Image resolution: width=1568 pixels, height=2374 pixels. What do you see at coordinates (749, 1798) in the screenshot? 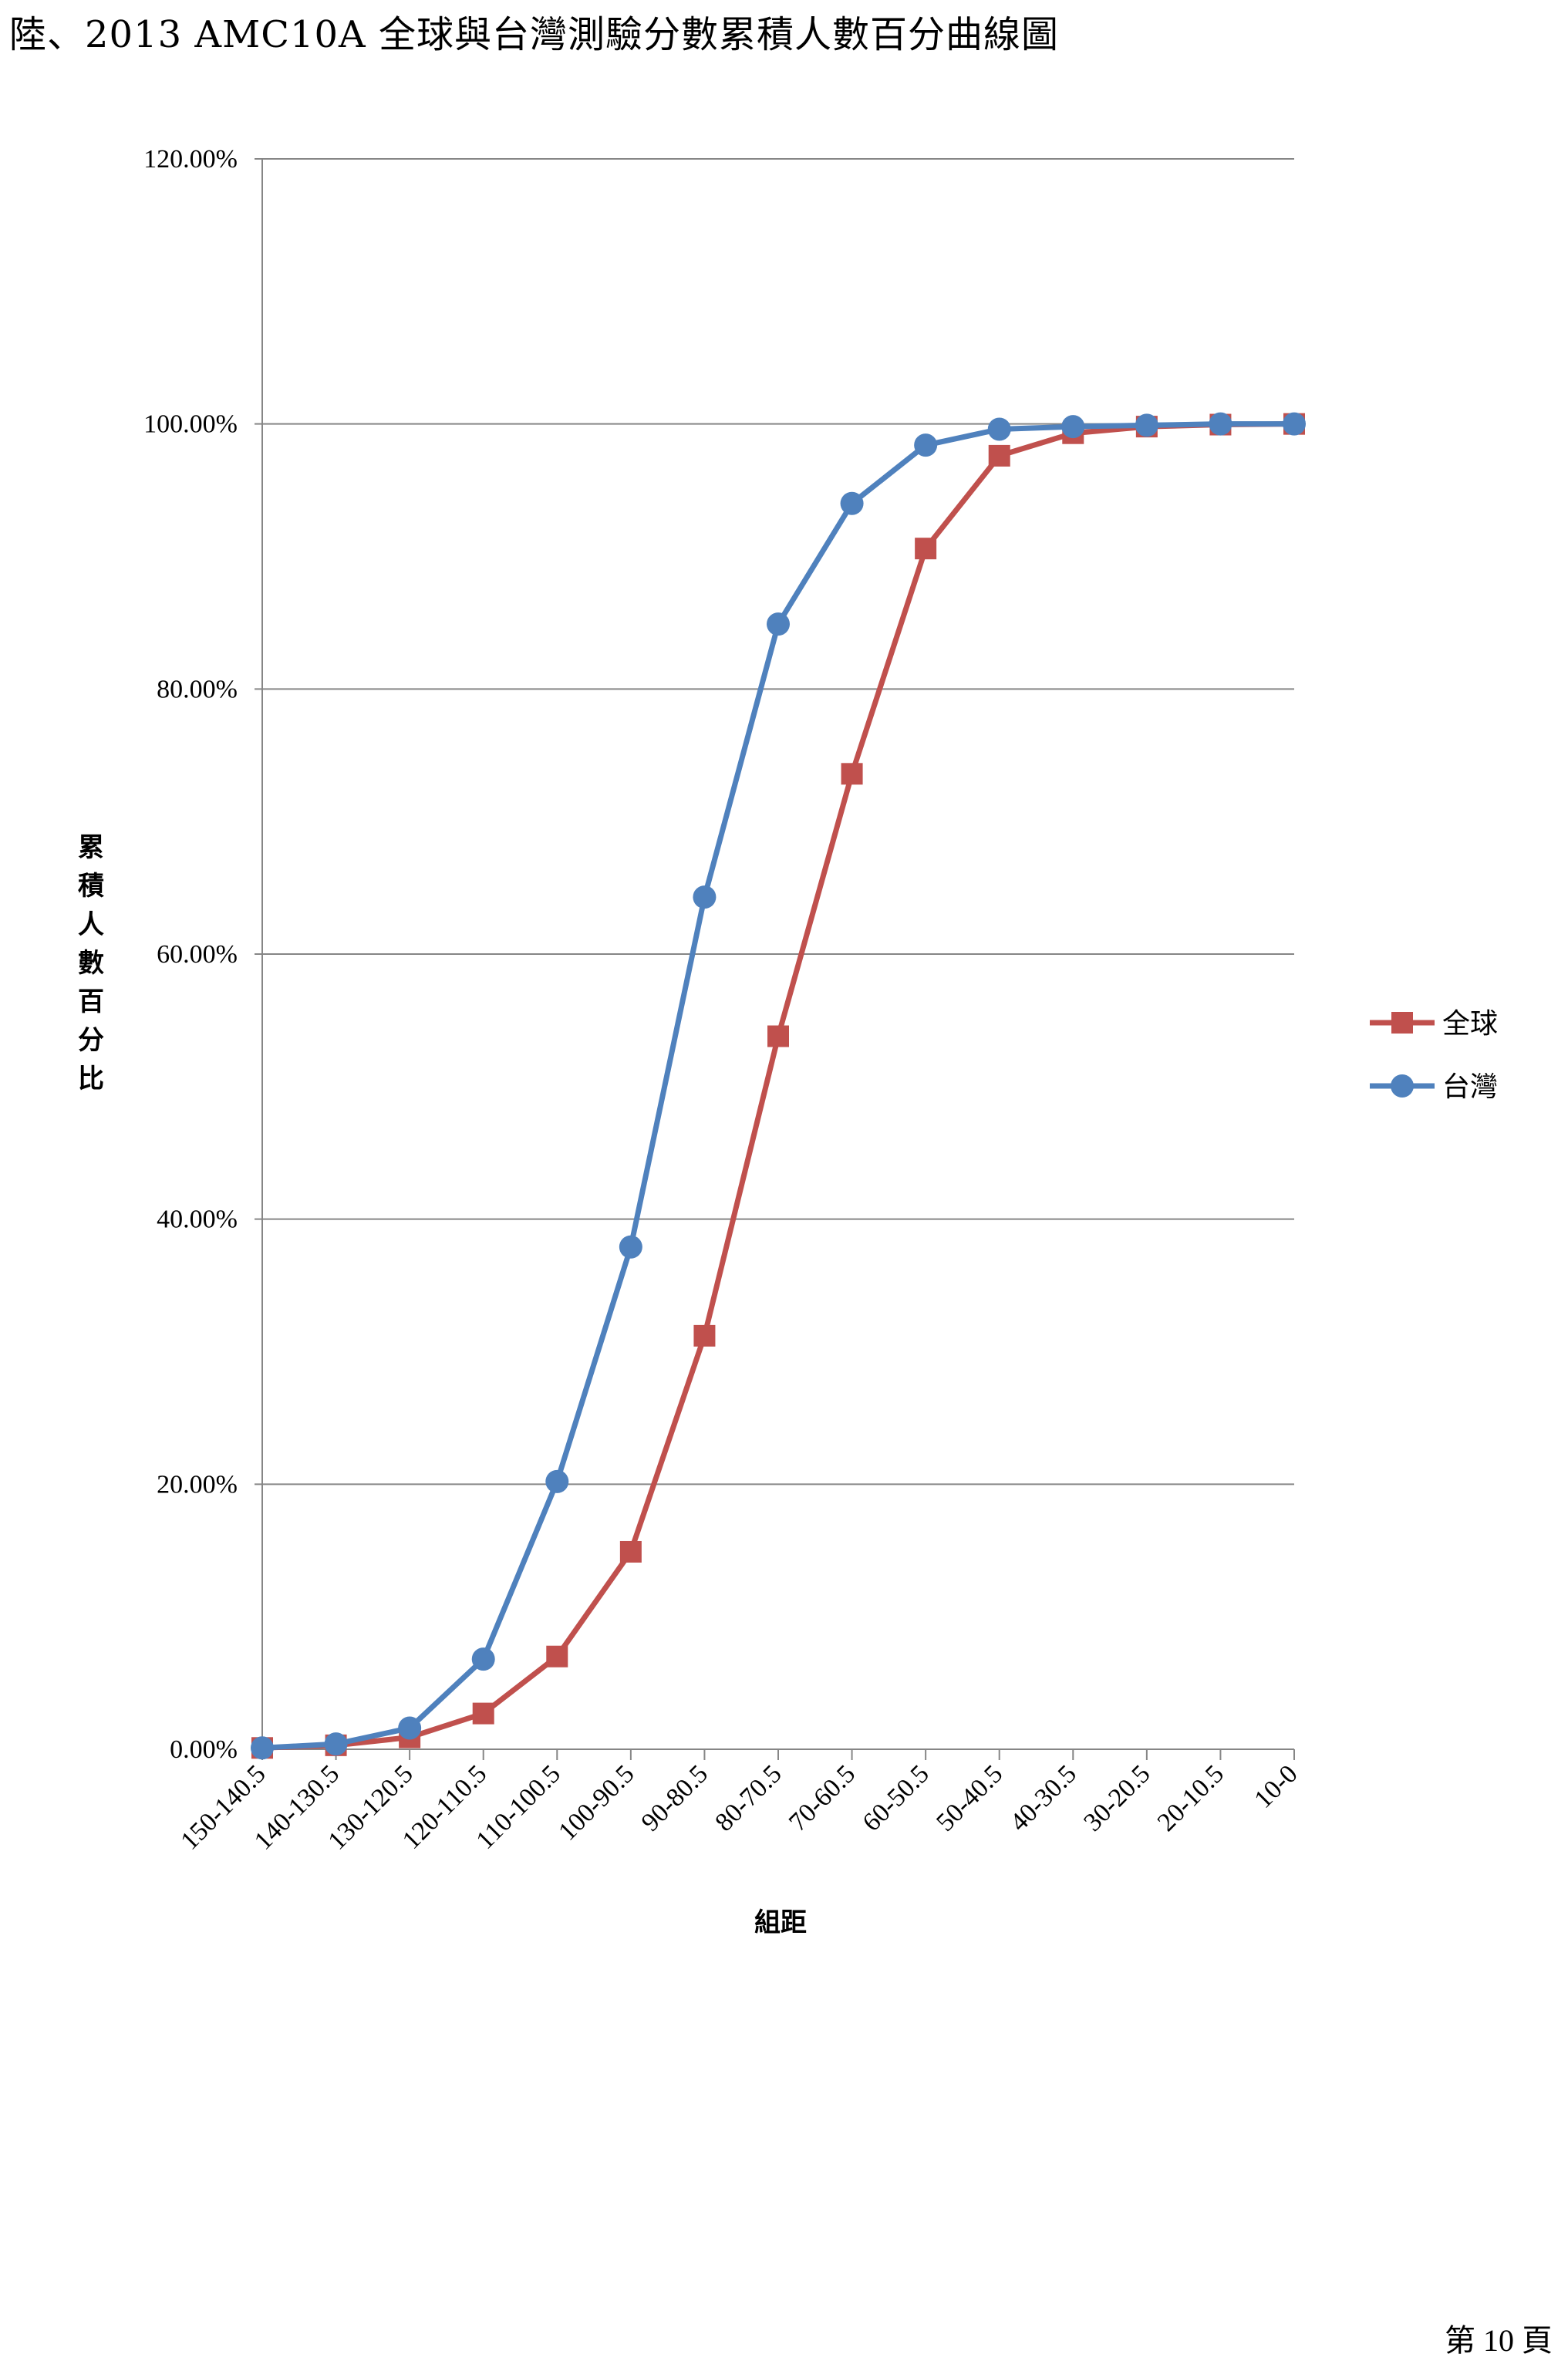
I see `x-tick-label: 80-70.5` at bounding box center [749, 1798].